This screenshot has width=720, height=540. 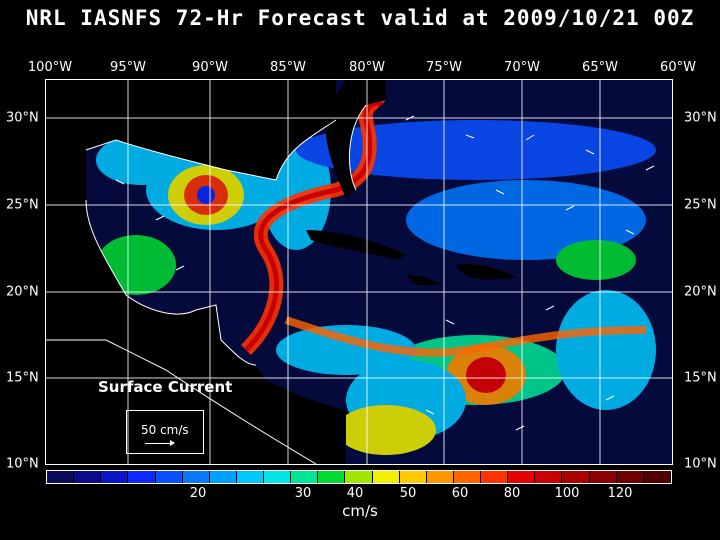 I want to click on reference-vector-box: 50 cm/s, so click(x=165, y=432).